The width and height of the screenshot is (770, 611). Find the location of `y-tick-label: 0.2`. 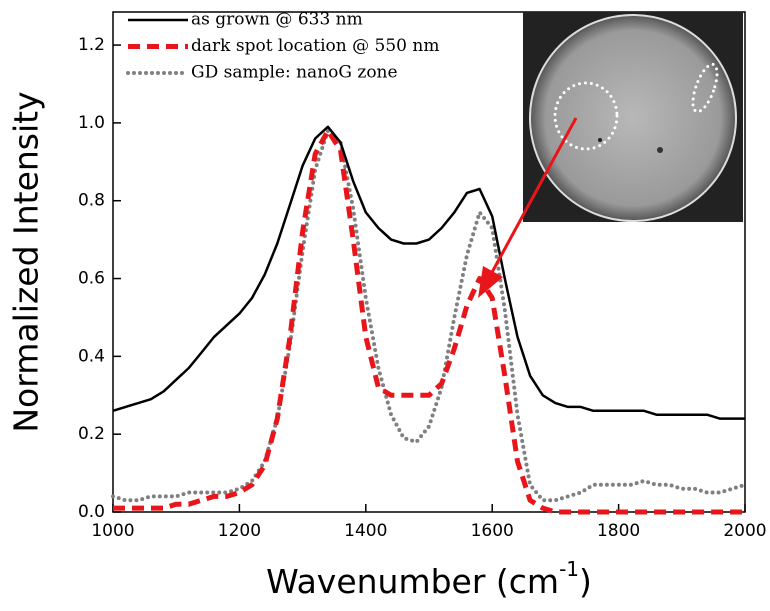

y-tick-label: 0.2 is located at coordinates (91, 434).